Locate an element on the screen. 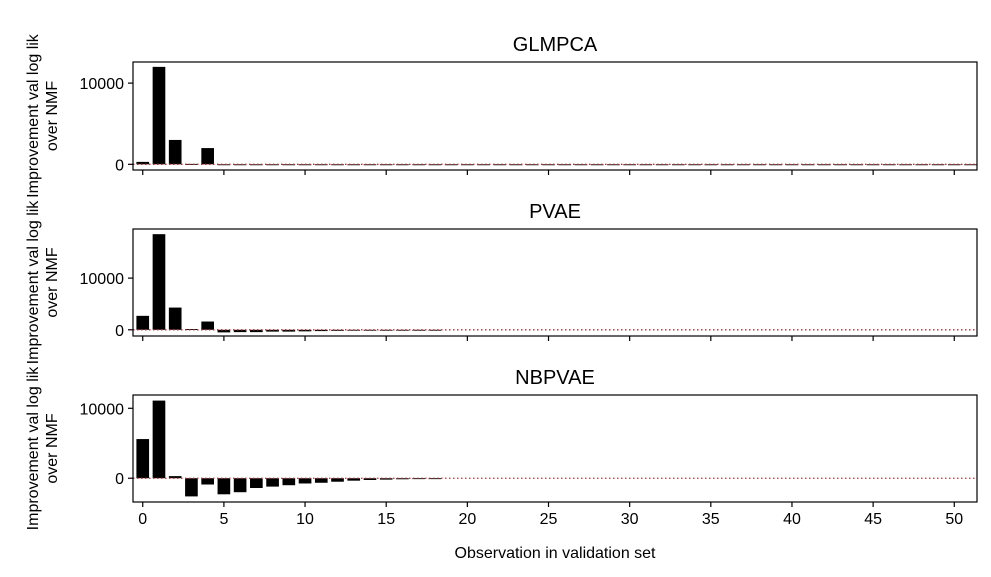 This screenshot has width=991, height=577. panel-title: GLMPCA is located at coordinates (555, 45).